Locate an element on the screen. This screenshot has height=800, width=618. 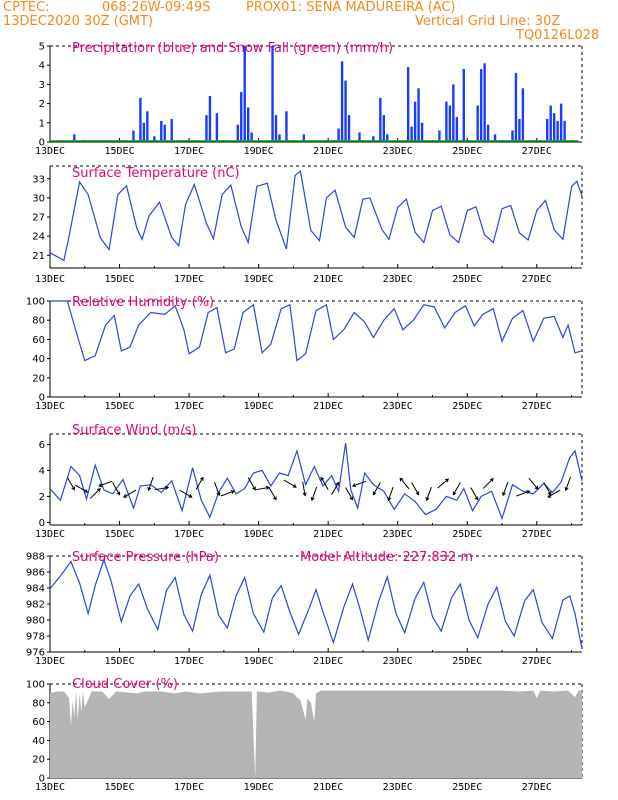
wind-y-tick-label: 2 is located at coordinates (42, 497).